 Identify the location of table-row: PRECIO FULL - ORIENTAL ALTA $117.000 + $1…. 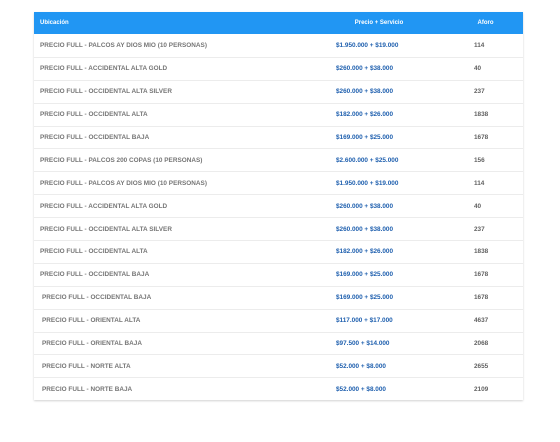
(278, 320).